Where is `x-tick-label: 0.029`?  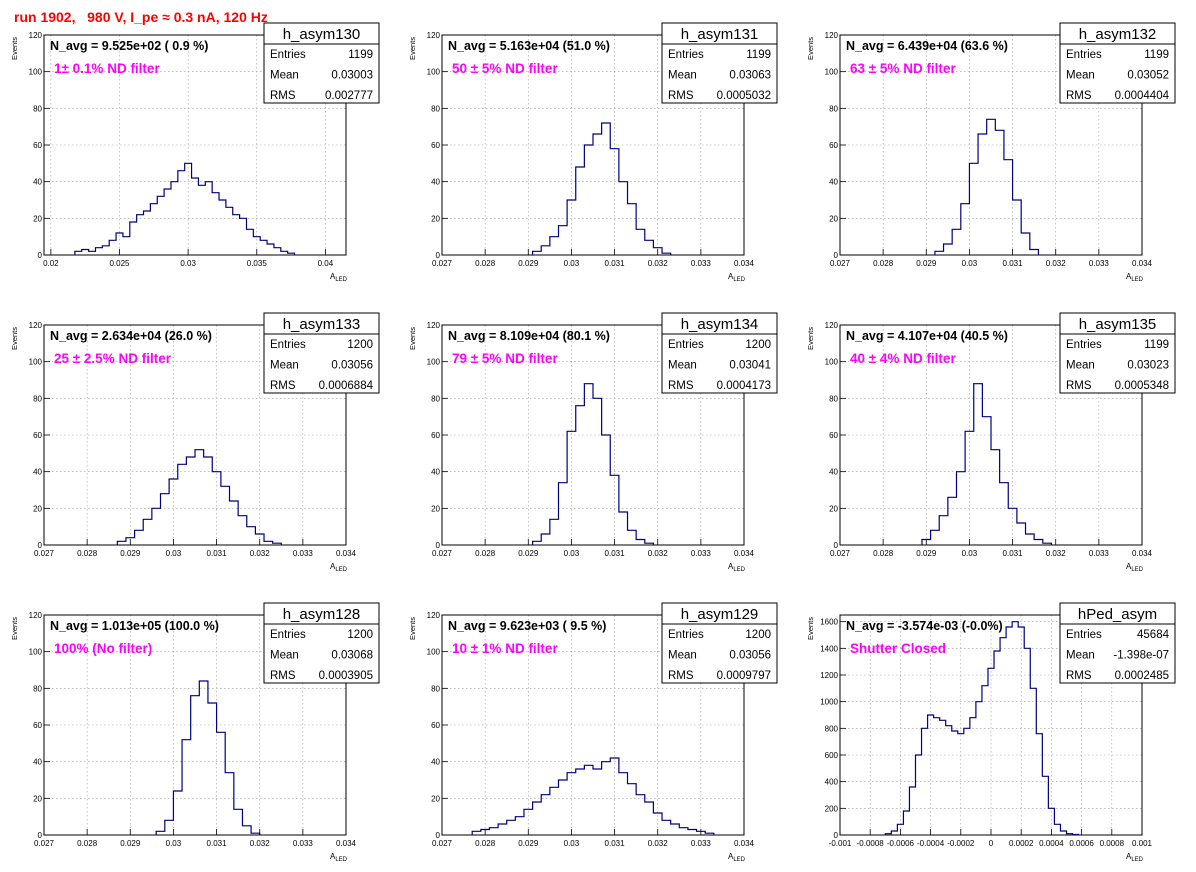
x-tick-label: 0.029 is located at coordinates (528, 843).